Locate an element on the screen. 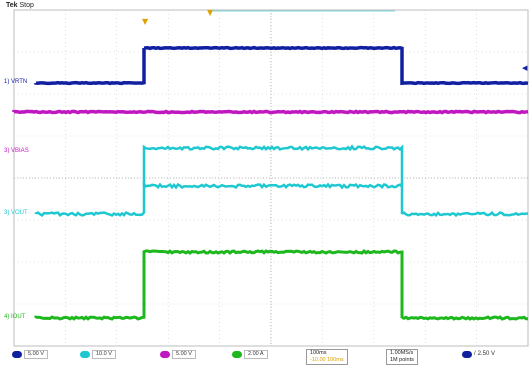 This screenshot has width=530, height=376. trigger-box: / 2.50 V is located at coordinates (478, 354).